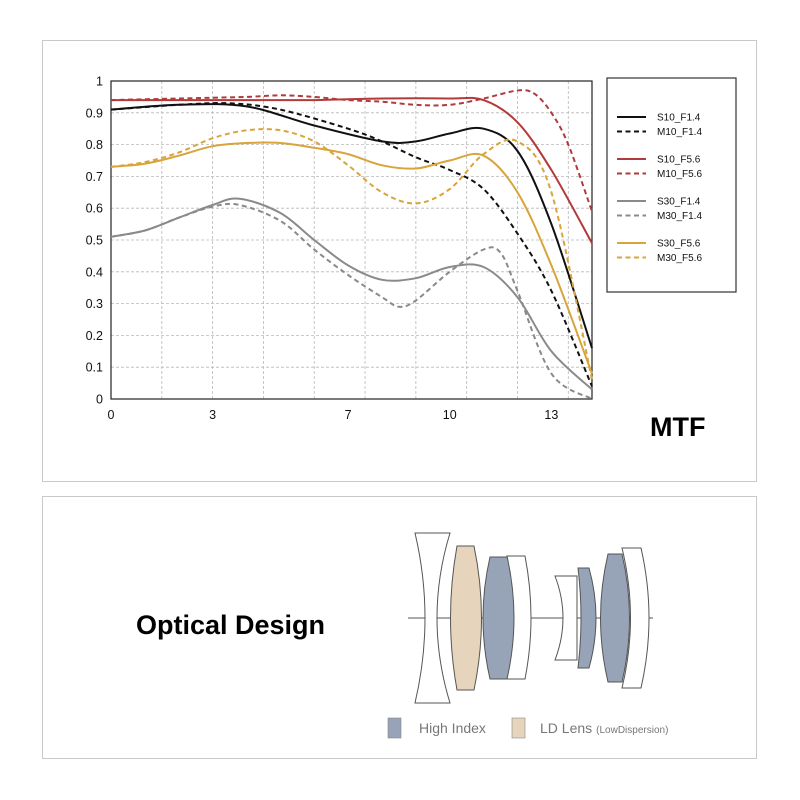 The image size is (800, 800). What do you see at coordinates (99, 400) in the screenshot?
I see `y-tick-label: 0` at bounding box center [99, 400].